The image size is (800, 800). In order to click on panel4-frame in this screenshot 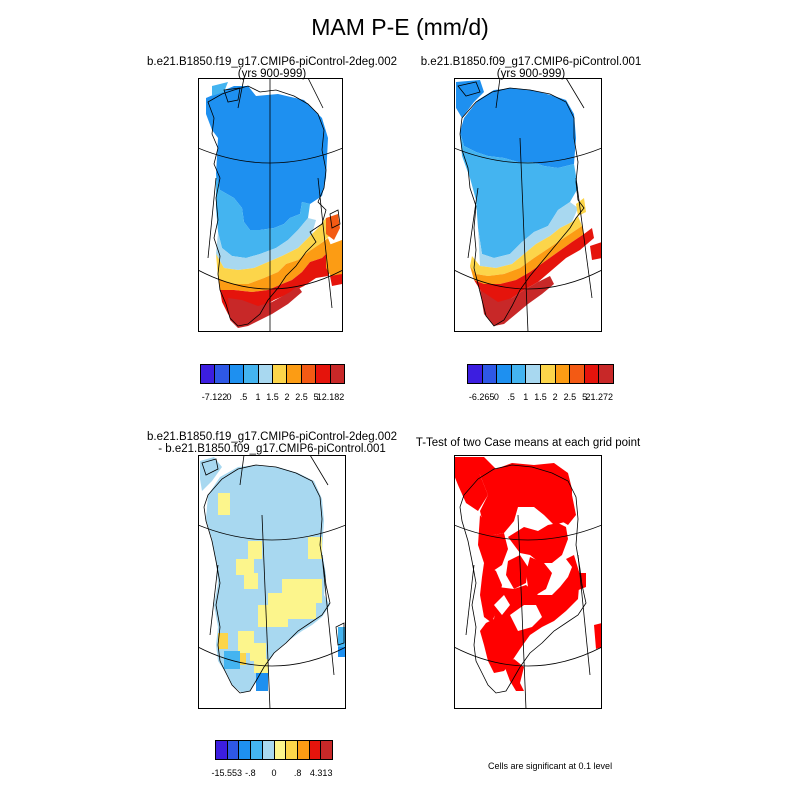, I will do `click(528, 582)`.